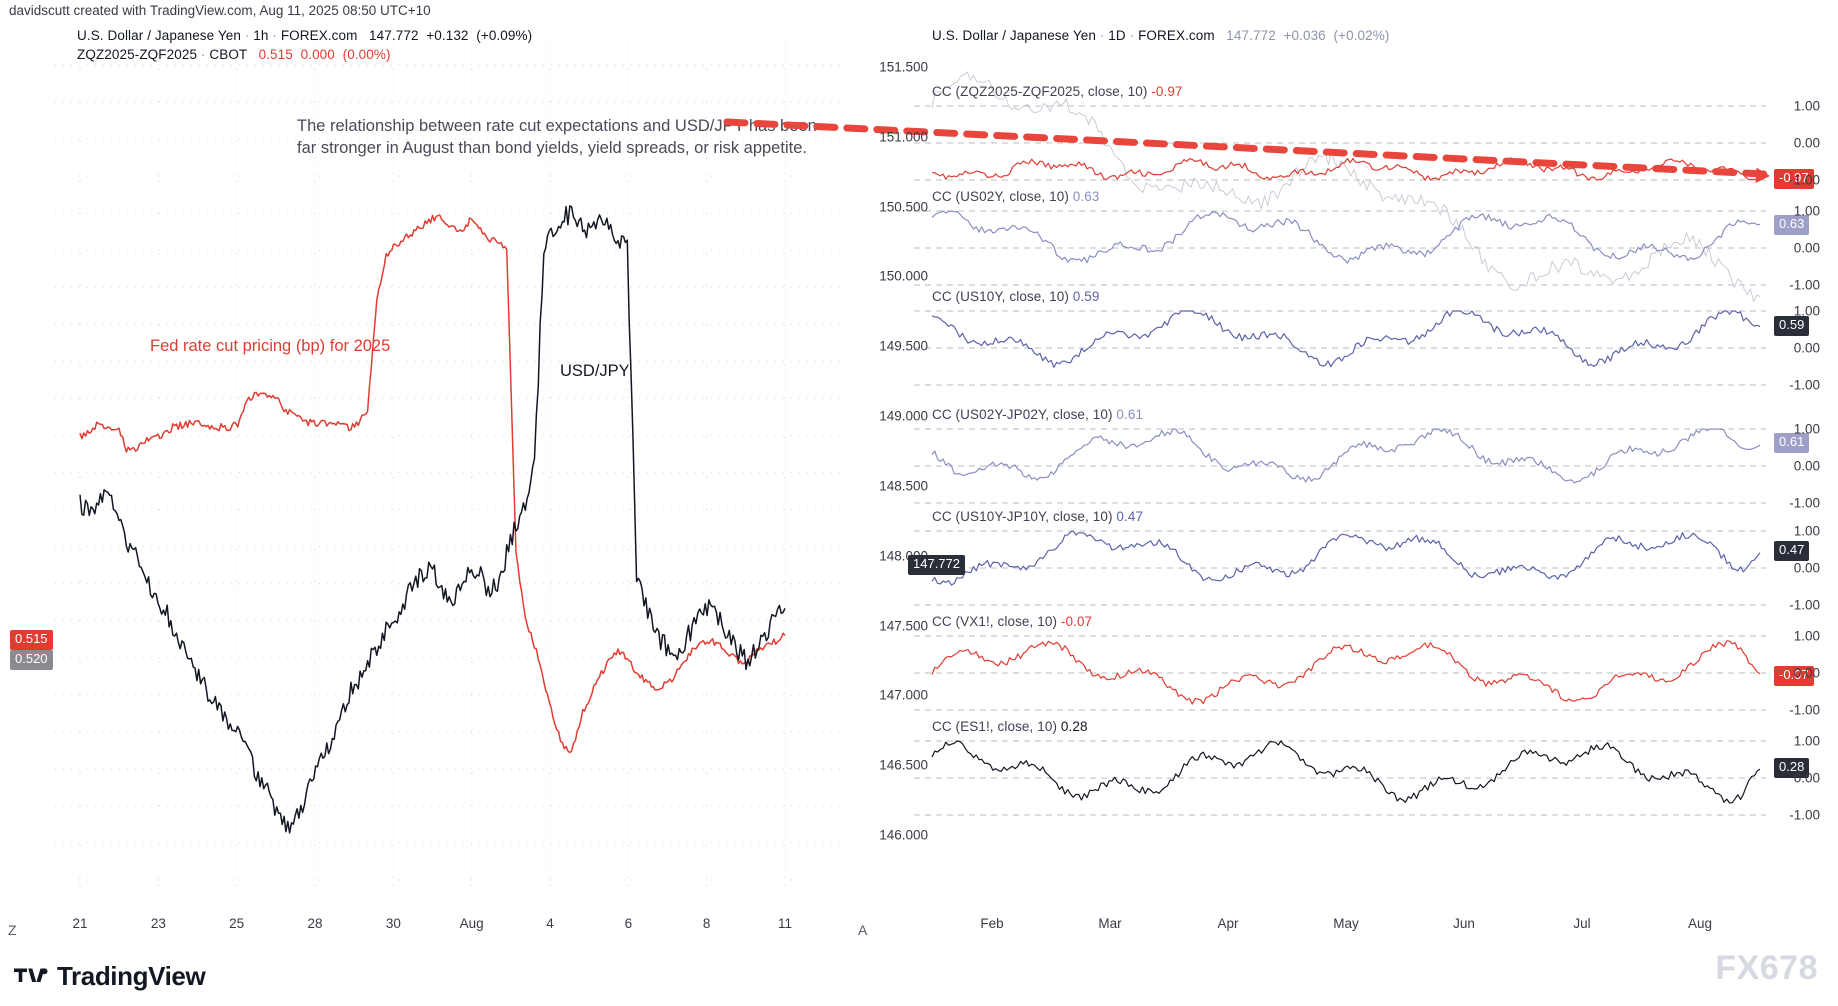 The width and height of the screenshot is (1838, 1006). I want to click on right-x-tick-label: Jul, so click(1582, 923).